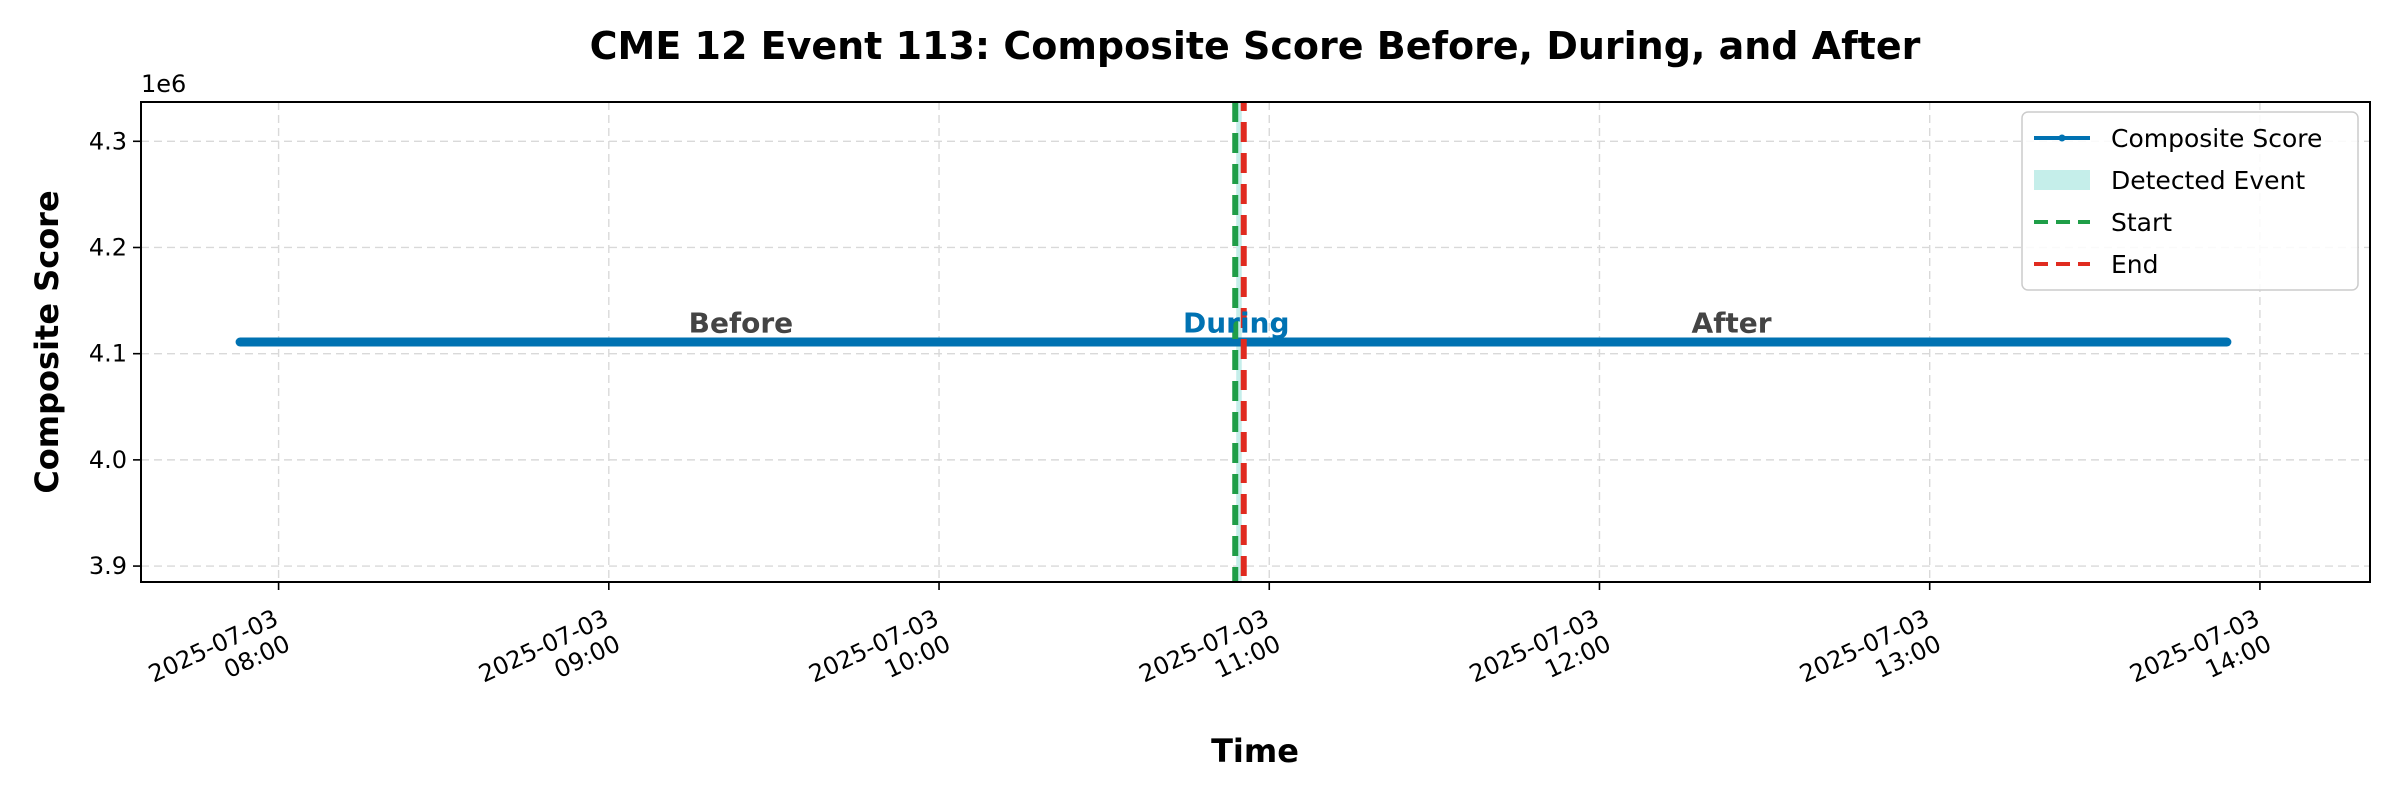 This screenshot has width=2400, height=800. Describe the element at coordinates (1732, 323) in the screenshot. I see `phase-label-after: After` at that location.